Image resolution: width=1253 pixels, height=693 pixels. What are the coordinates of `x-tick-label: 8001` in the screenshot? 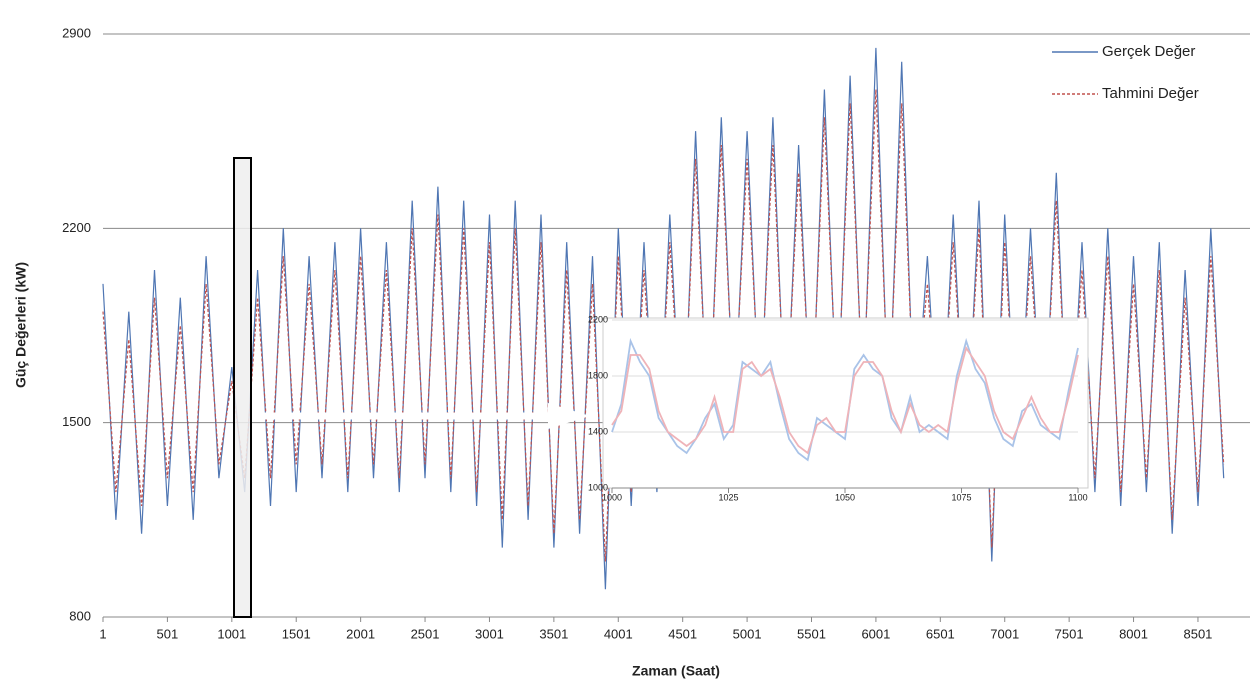 It's located at (1133, 633).